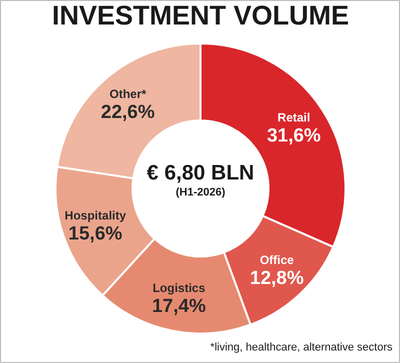 The image size is (400, 363). I want to click on text: (H1-2026), so click(201, 192).